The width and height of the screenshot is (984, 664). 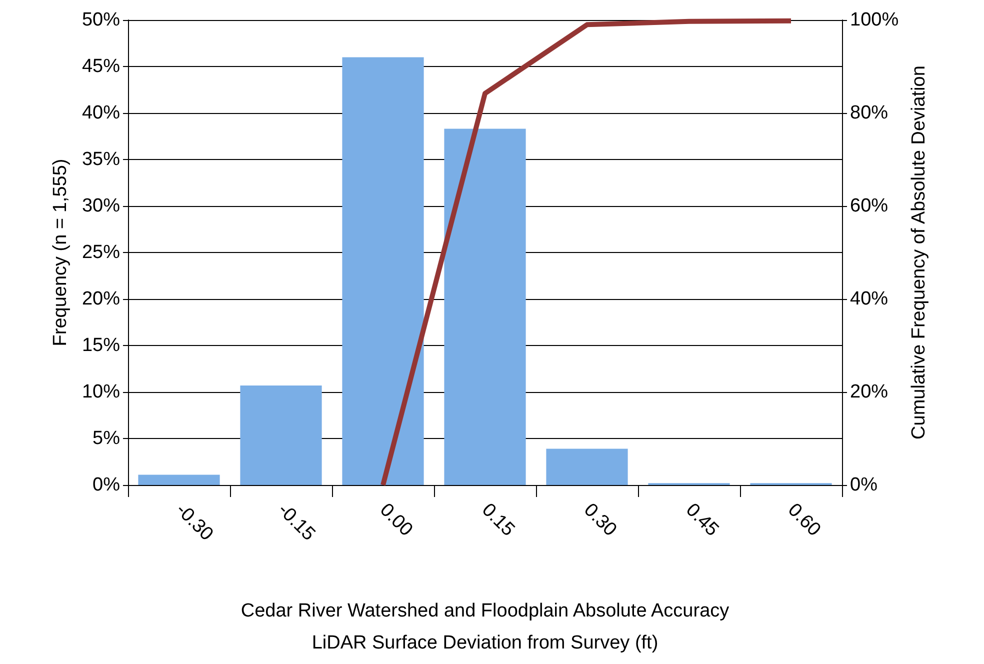 I want to click on y-tick-label: 25%, so click(x=101, y=252).